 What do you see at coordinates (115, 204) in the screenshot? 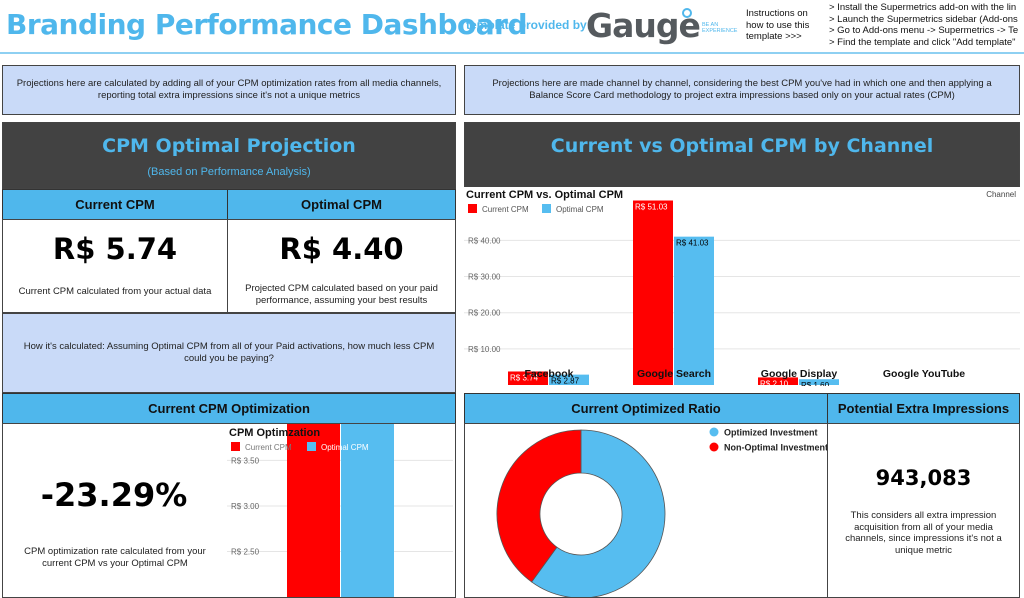
I see `current-cpm-header: Current CPM` at bounding box center [115, 204].